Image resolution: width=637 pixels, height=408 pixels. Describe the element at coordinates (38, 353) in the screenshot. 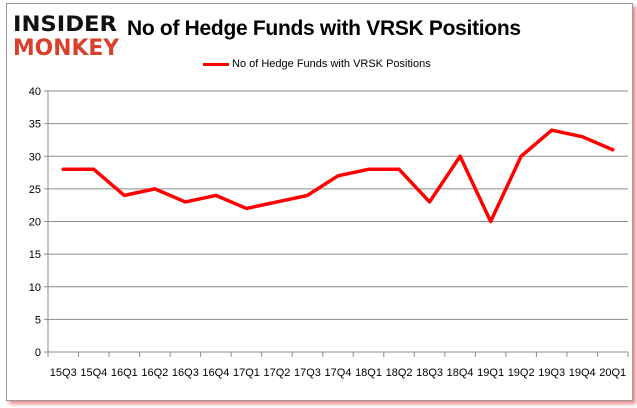

I see `y-tick-label: 0` at that location.